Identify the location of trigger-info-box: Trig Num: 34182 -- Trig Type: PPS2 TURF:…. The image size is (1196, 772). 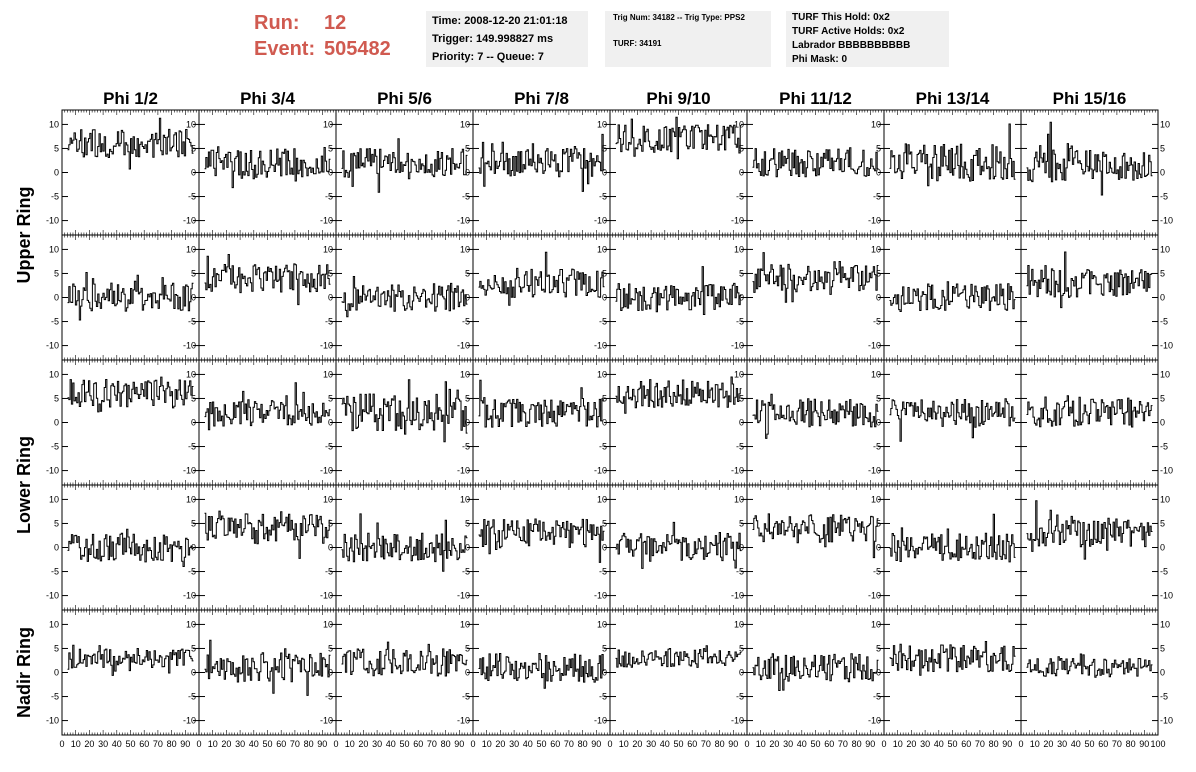
(688, 39).